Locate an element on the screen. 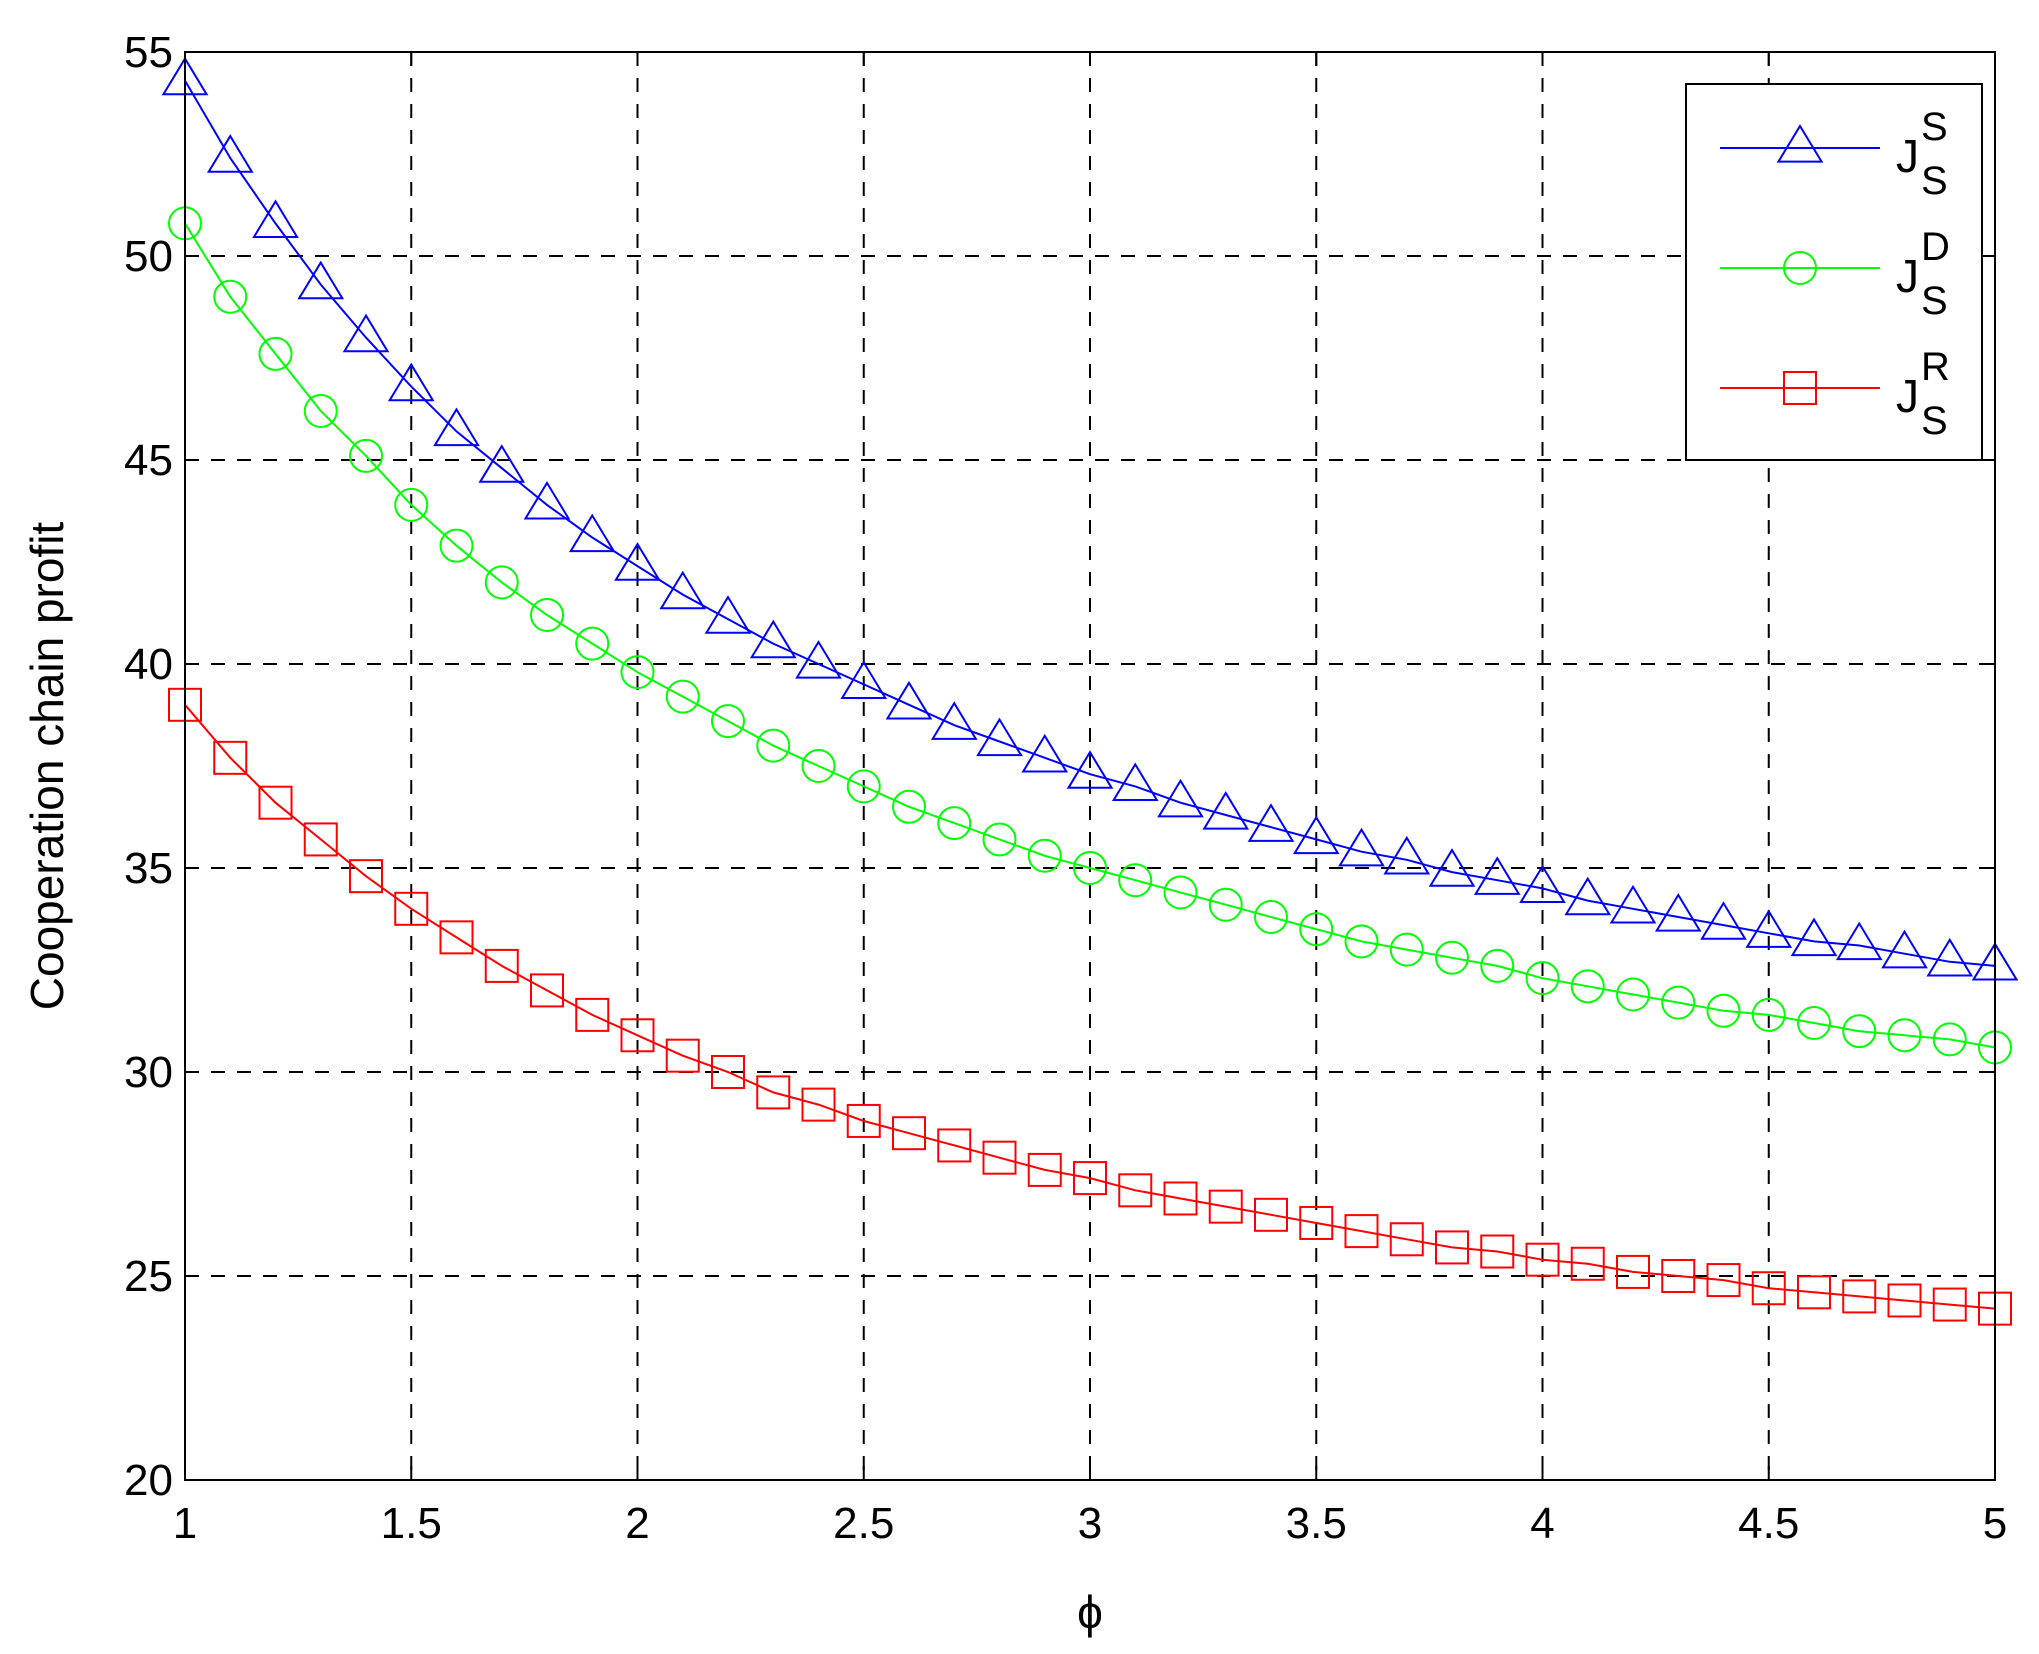 This screenshot has height=1654, width=2039. x-tick-label: 1.5 is located at coordinates (411, 1523).